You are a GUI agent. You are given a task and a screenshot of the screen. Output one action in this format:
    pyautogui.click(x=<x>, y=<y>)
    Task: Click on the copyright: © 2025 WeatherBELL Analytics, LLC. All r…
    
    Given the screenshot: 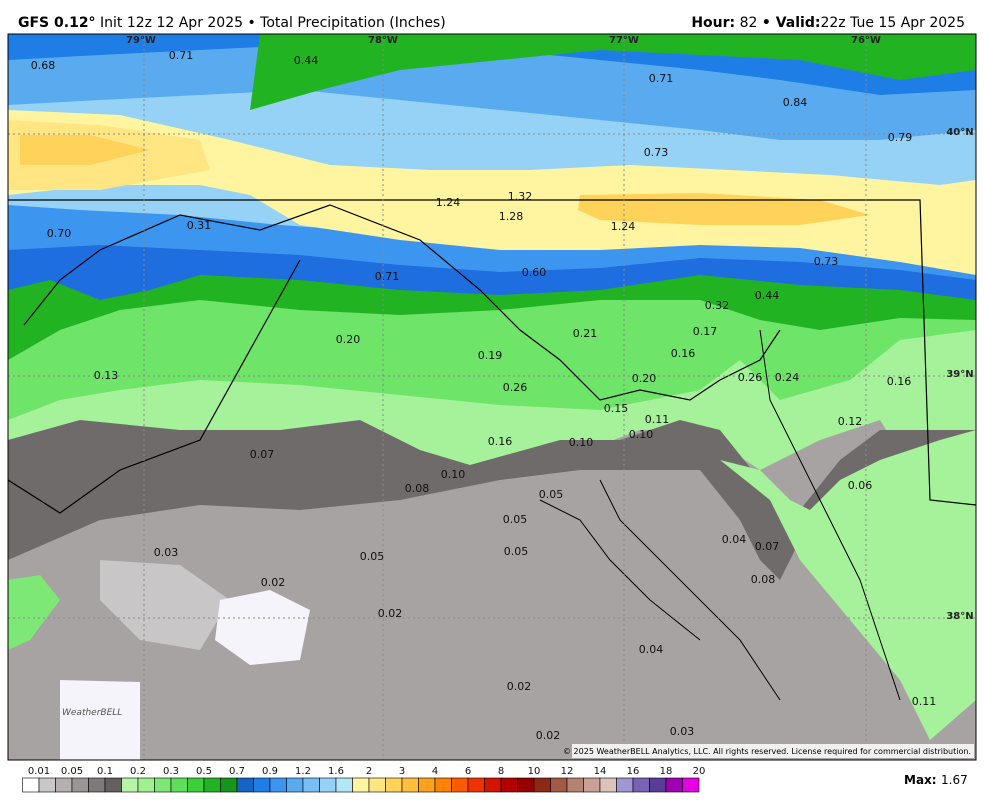 What is the action you would take?
    pyautogui.click(x=767, y=751)
    